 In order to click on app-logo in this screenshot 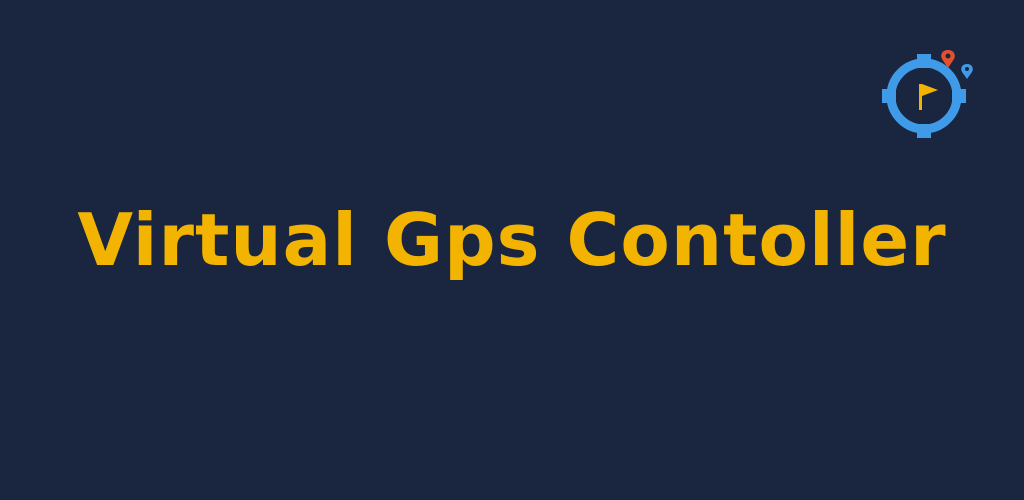, I will do `click(928, 94)`.